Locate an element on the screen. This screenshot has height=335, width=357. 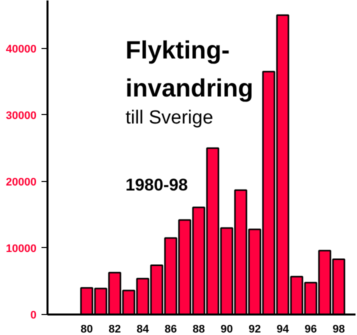
x-tick-label: 96 is located at coordinates (310, 329).